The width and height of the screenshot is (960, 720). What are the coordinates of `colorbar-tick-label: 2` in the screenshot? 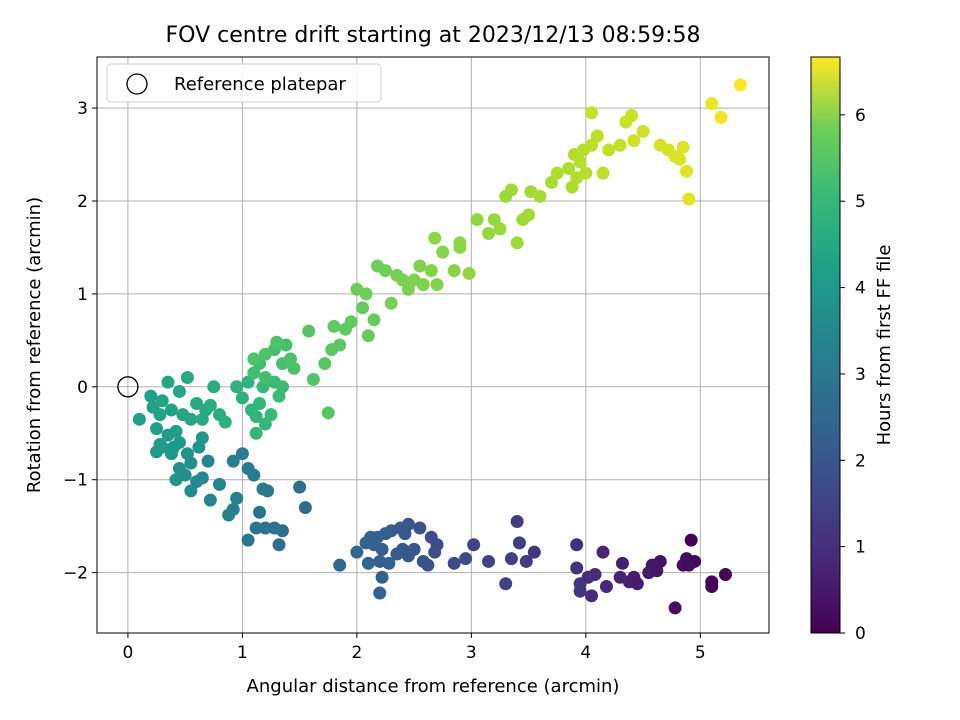 It's located at (860, 461).